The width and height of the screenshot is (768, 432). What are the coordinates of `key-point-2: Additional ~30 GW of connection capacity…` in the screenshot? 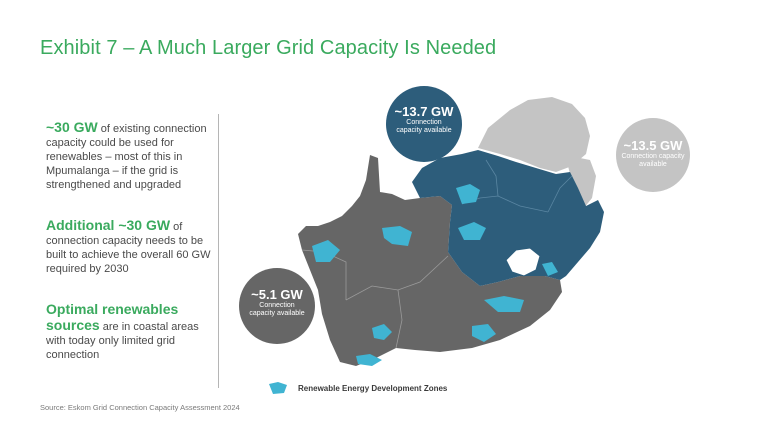 It's located at (130, 247).